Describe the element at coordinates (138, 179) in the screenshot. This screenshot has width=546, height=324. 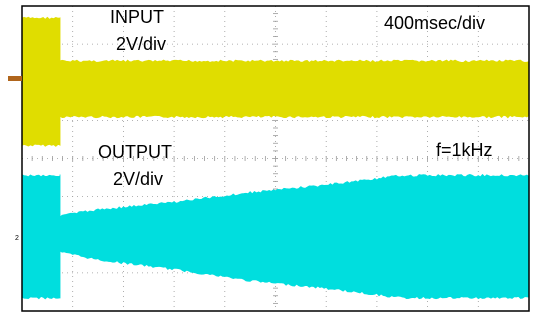
I see `output-scale: 2V/div` at that location.